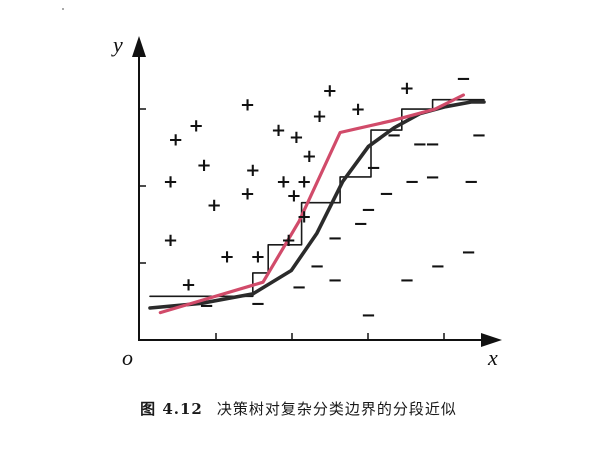 This screenshot has height=462, width=597. Describe the element at coordinates (336, 409) in the screenshot. I see `caption-text: 决策树对复杂分类边界的分段近似` at that location.